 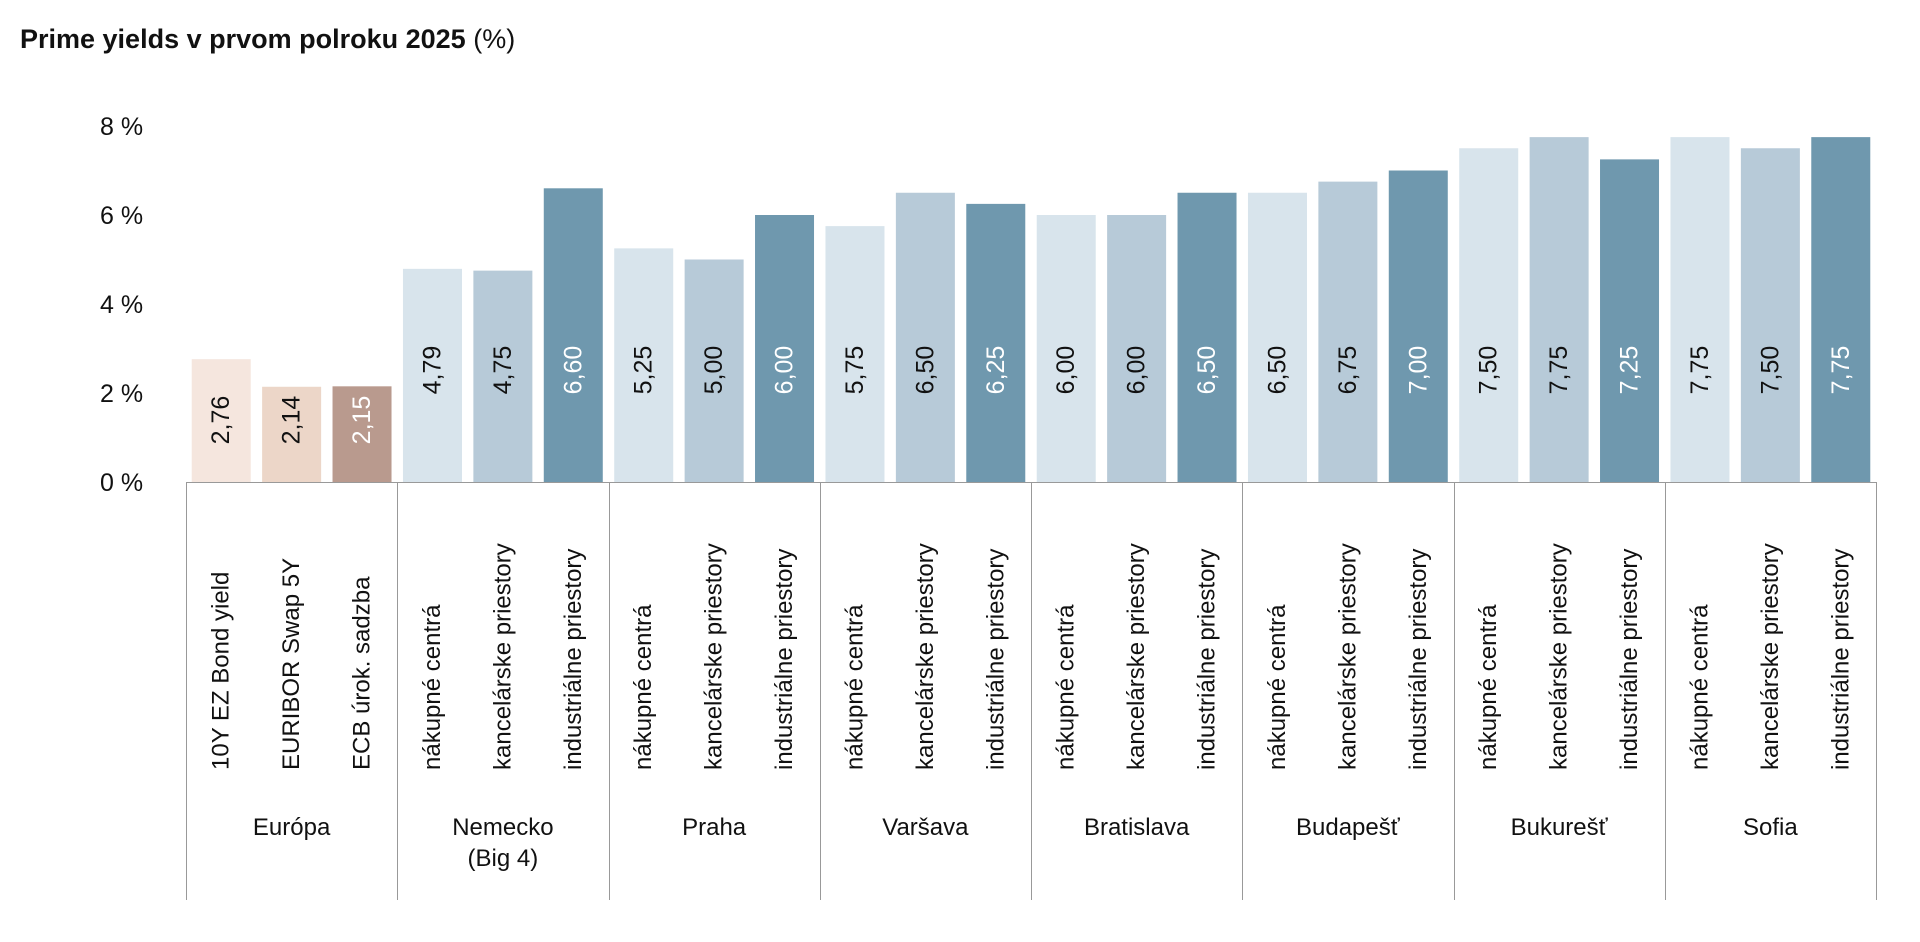 I want to click on group-label: Praha, so click(x=714, y=827).